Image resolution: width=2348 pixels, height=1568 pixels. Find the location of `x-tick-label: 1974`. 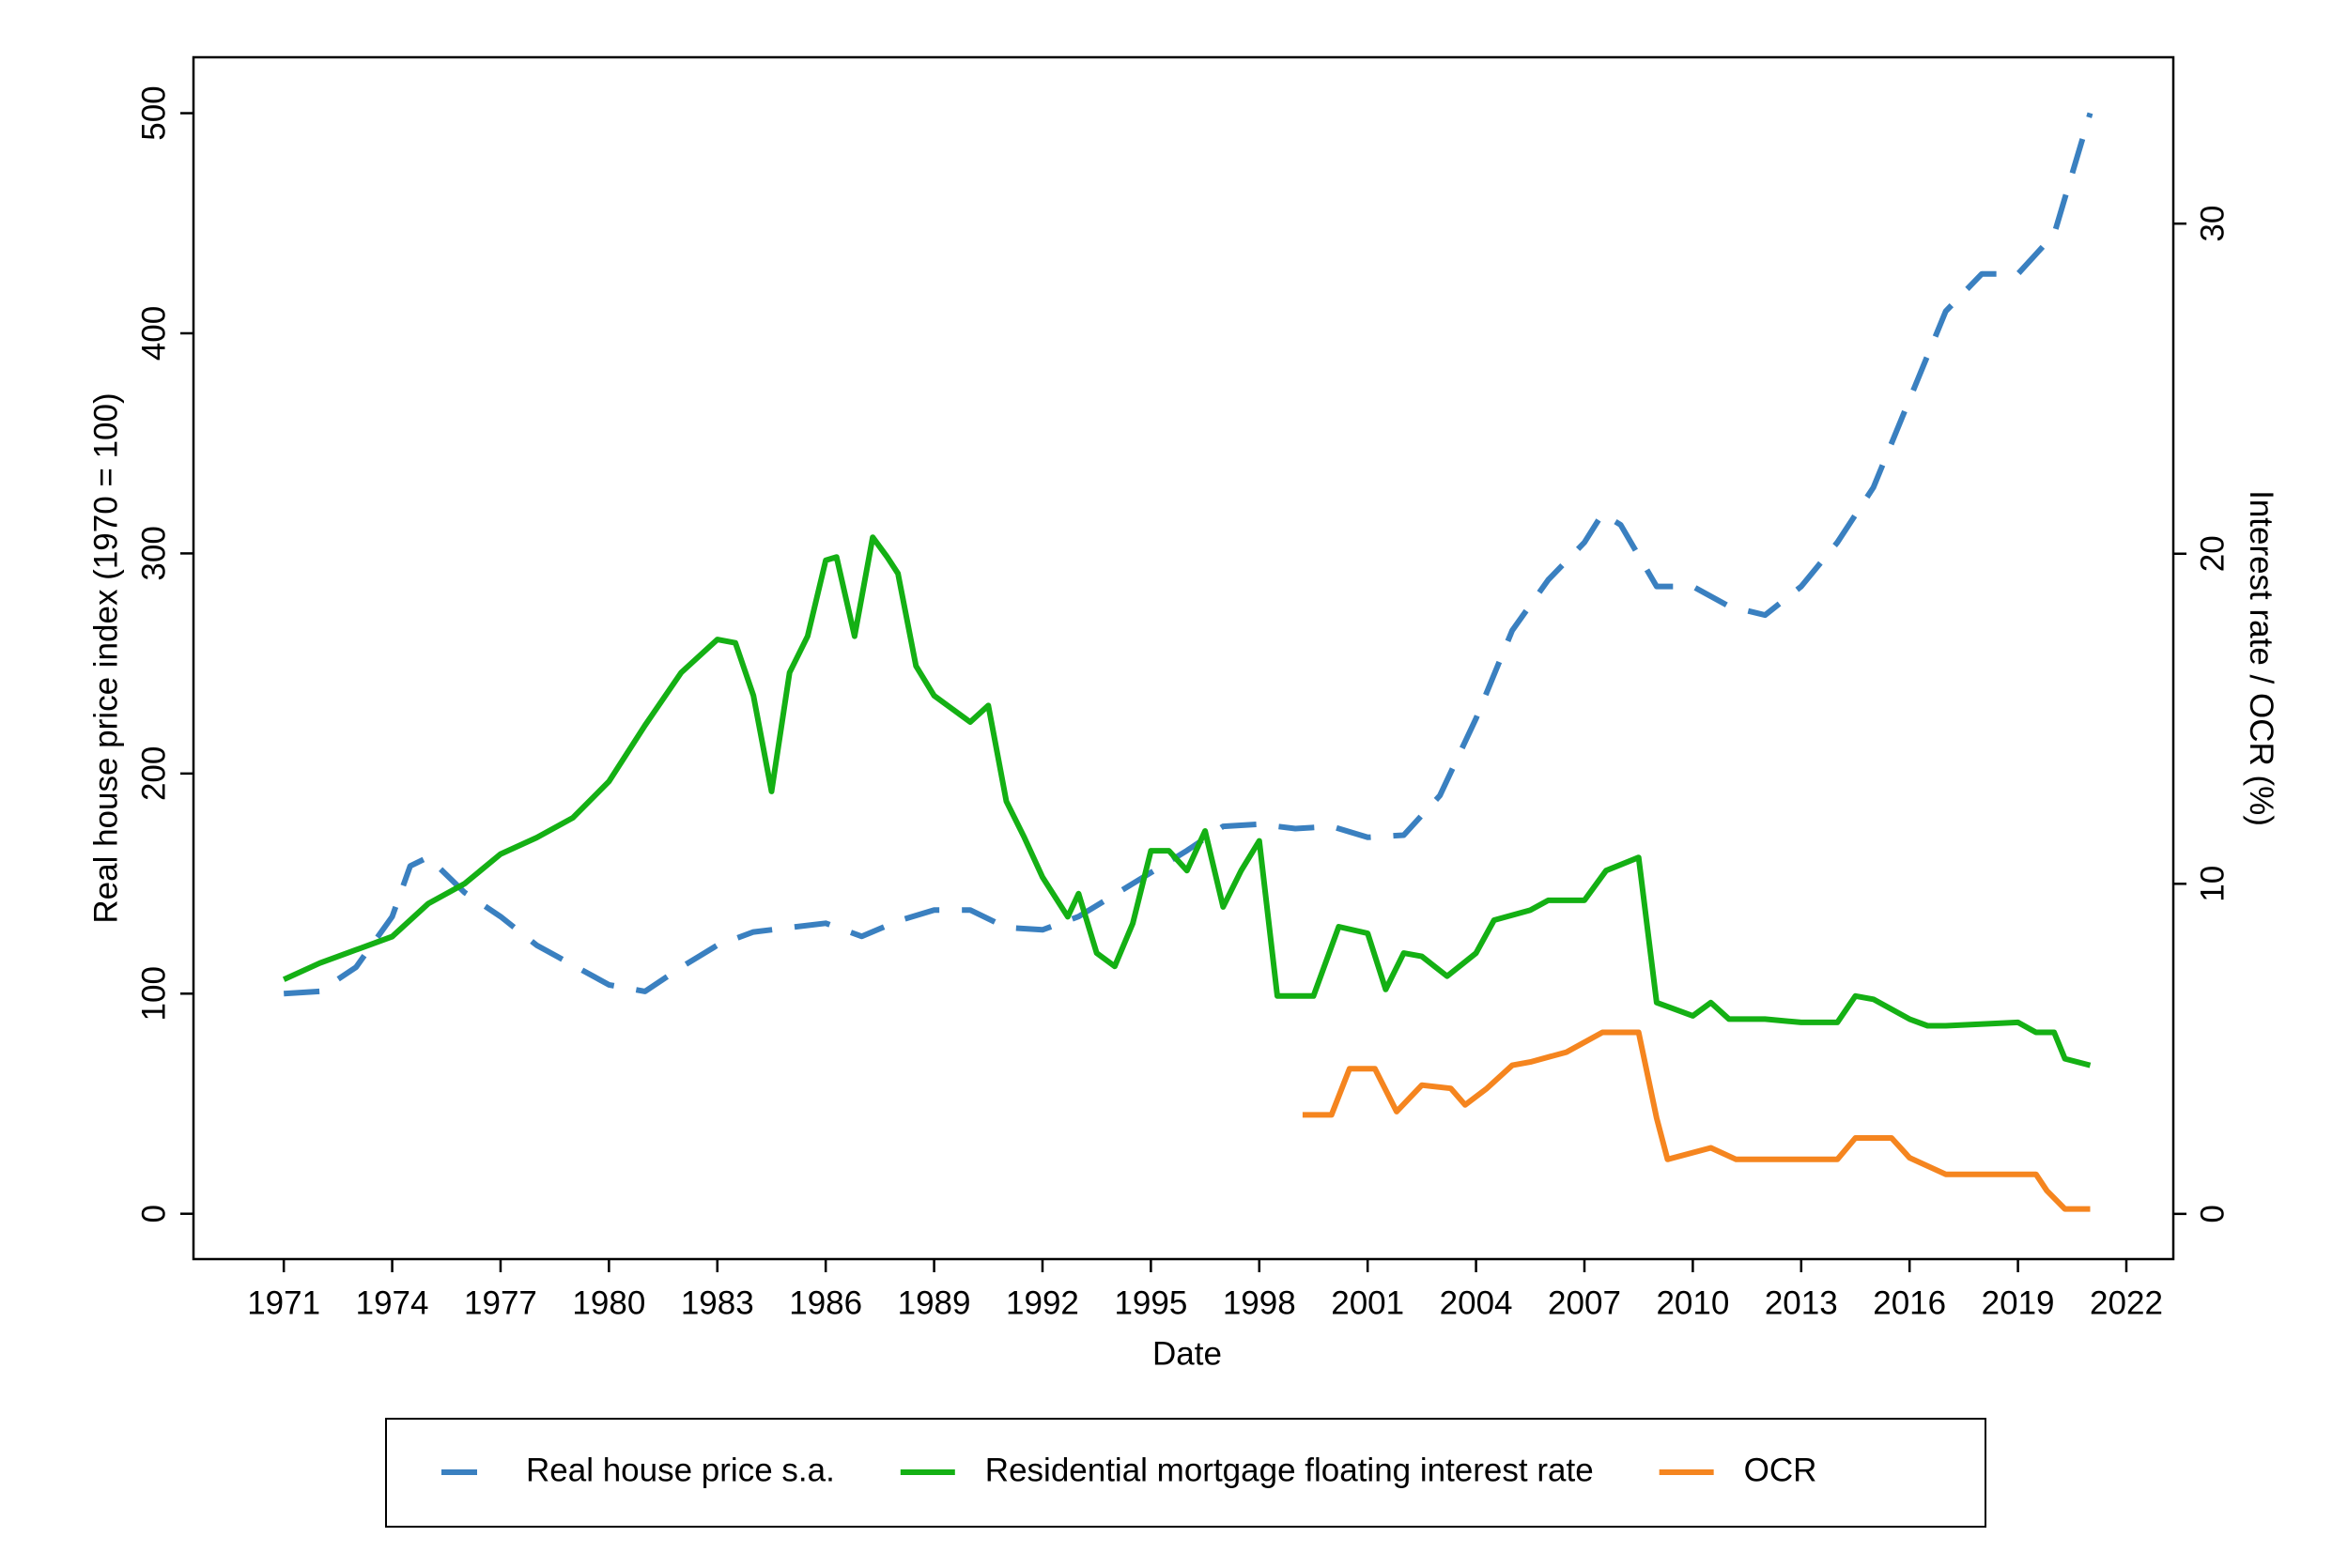

x-tick-label: 1974 is located at coordinates (392, 1303).